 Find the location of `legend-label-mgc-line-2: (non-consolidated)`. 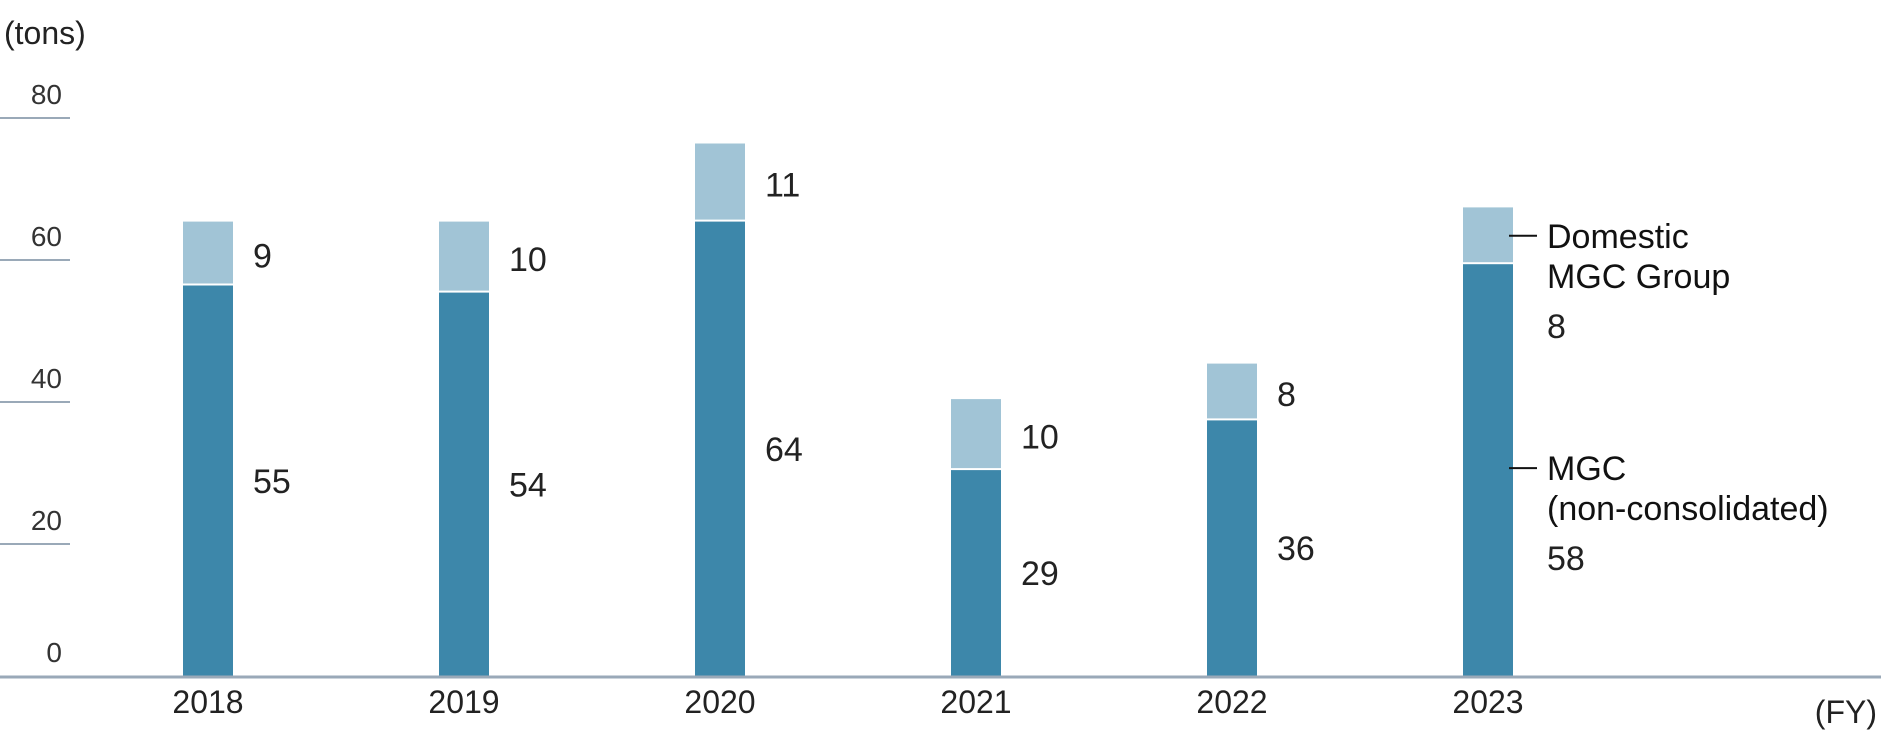

legend-label-mgc-line-2: (non-consolidated) is located at coordinates (1688, 509).